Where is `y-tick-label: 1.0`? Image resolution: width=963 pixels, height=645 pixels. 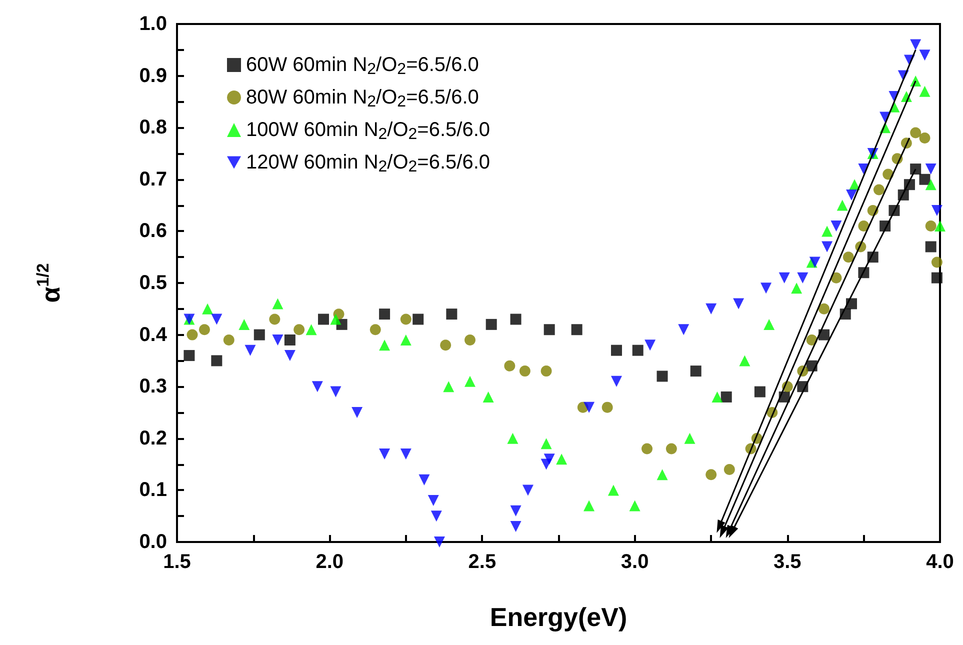 y-tick-label: 1.0 is located at coordinates (153, 24).